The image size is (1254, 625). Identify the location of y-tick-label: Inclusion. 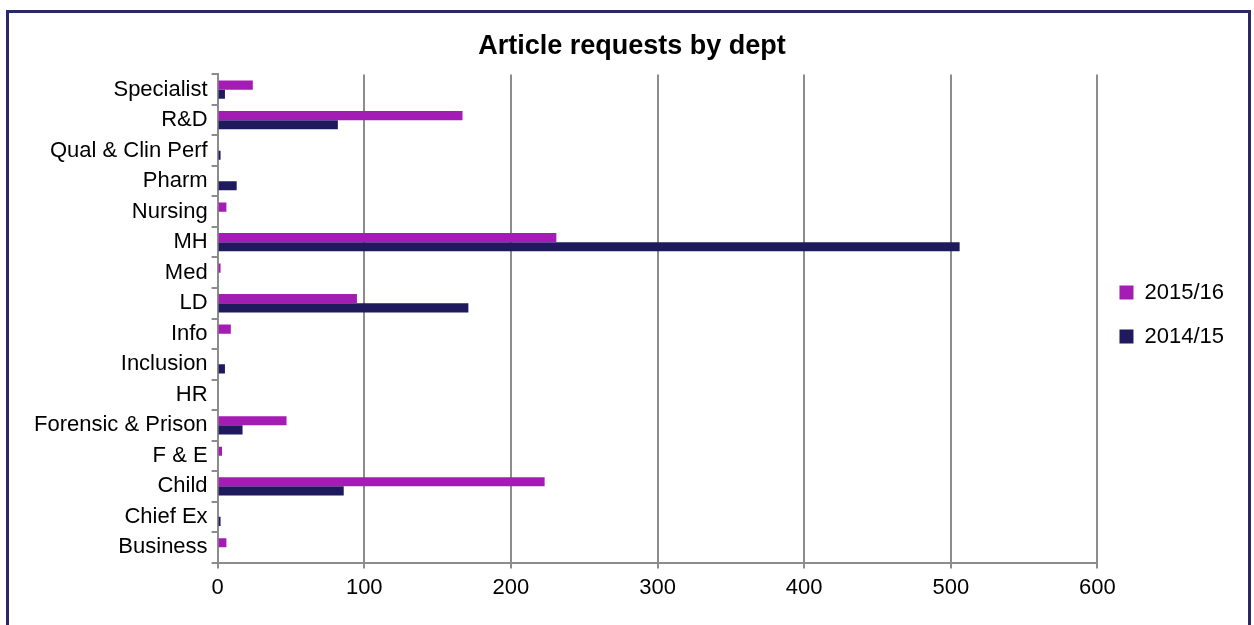
(164, 363).